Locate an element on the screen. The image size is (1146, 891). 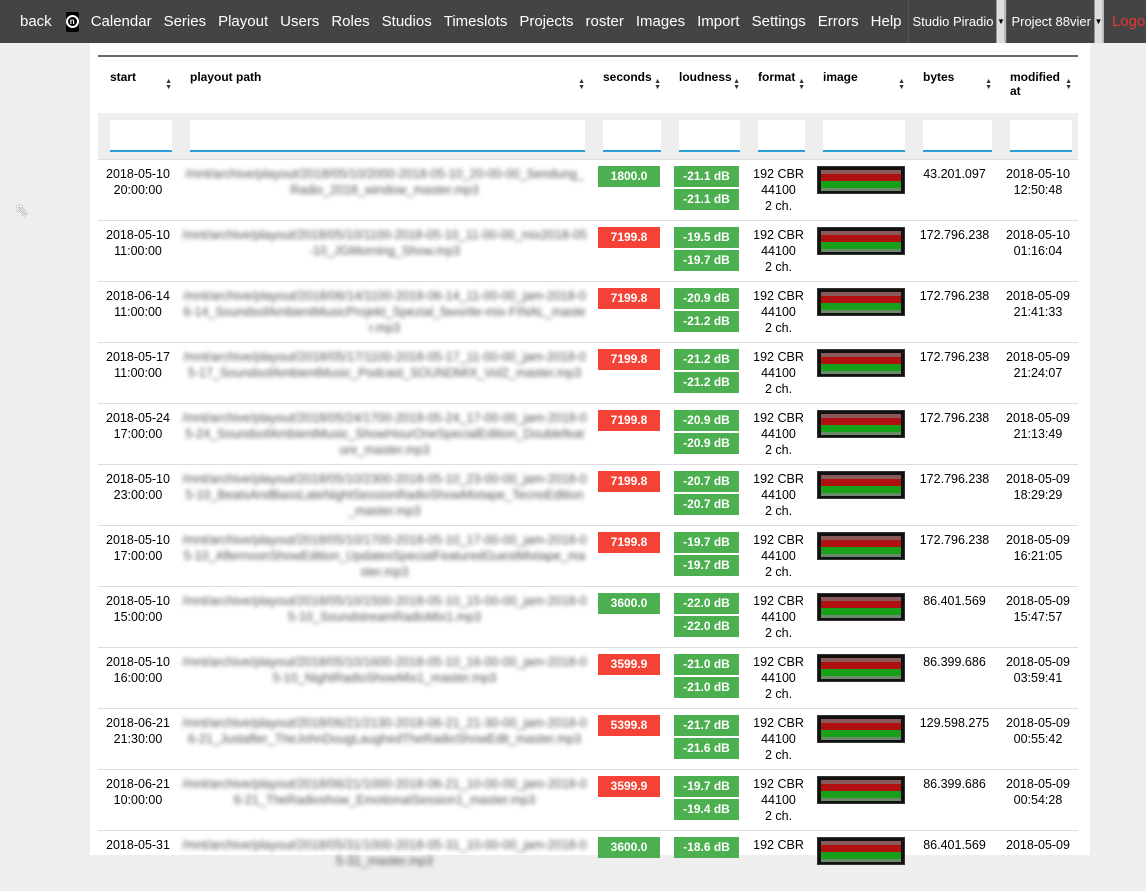
nav-item-roster: roster is located at coordinates (604, 21).